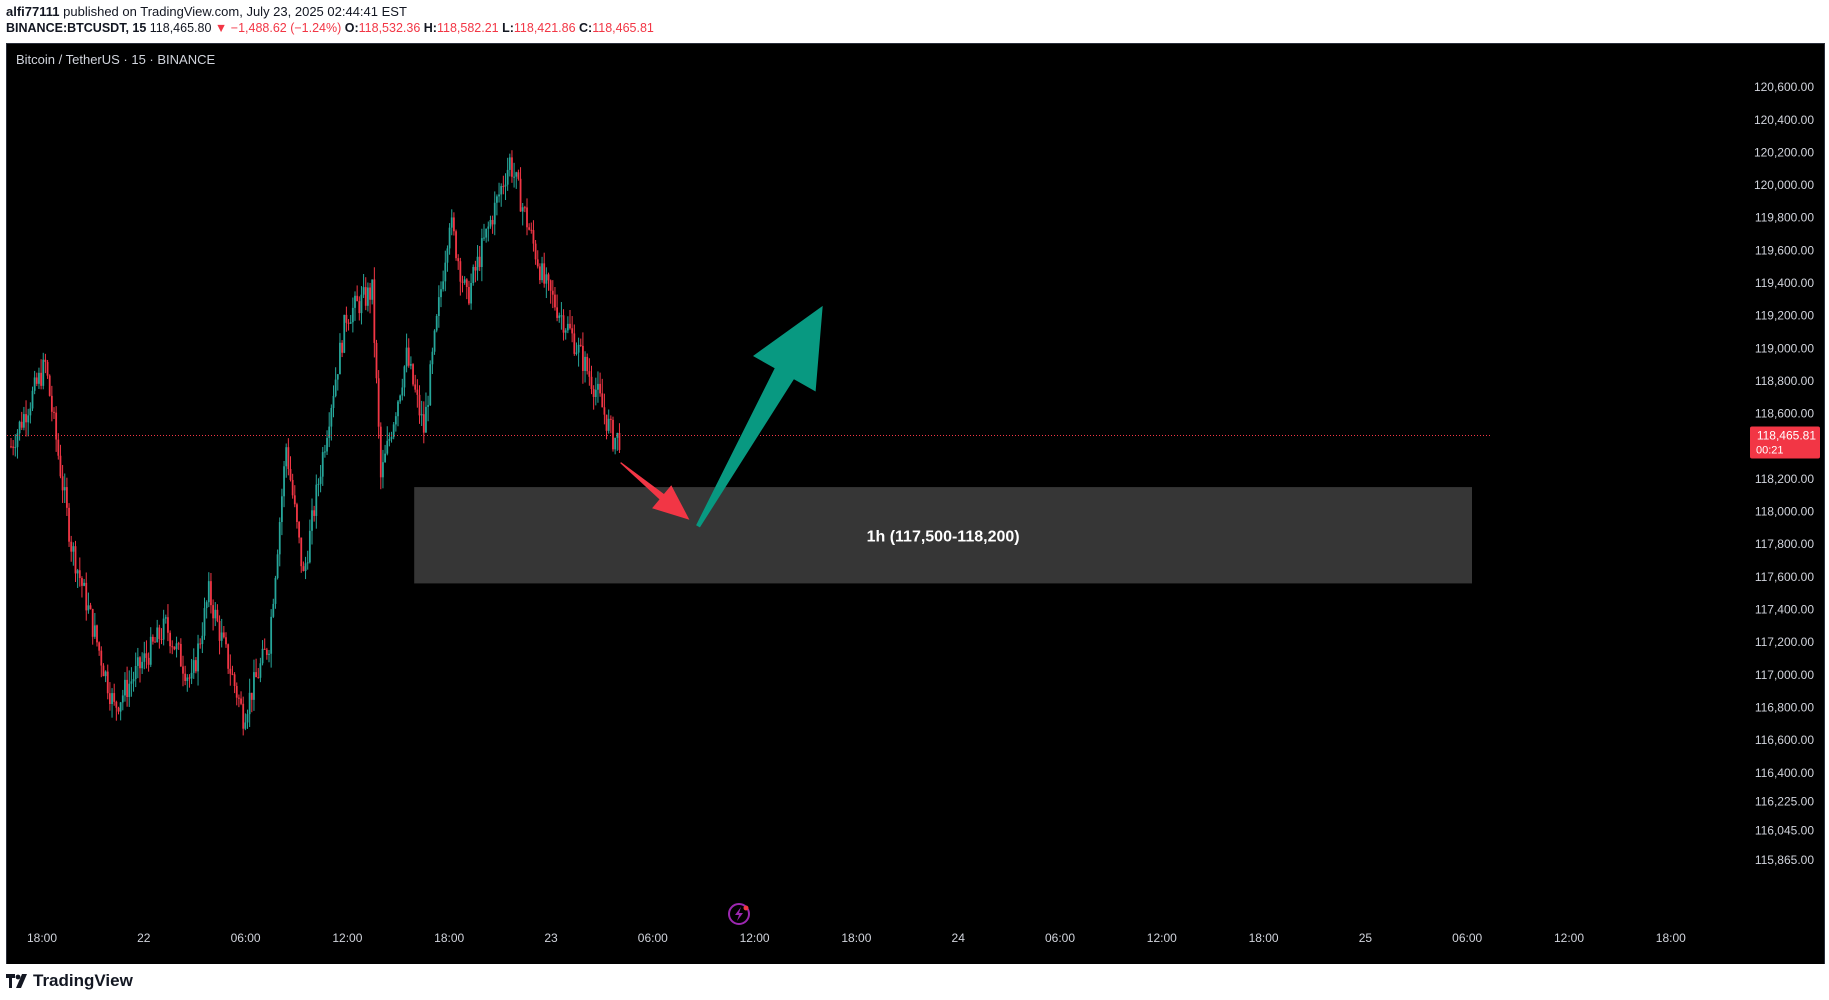 The width and height of the screenshot is (1829, 1000). What do you see at coordinates (739, 914) in the screenshot?
I see `lightning-icon` at bounding box center [739, 914].